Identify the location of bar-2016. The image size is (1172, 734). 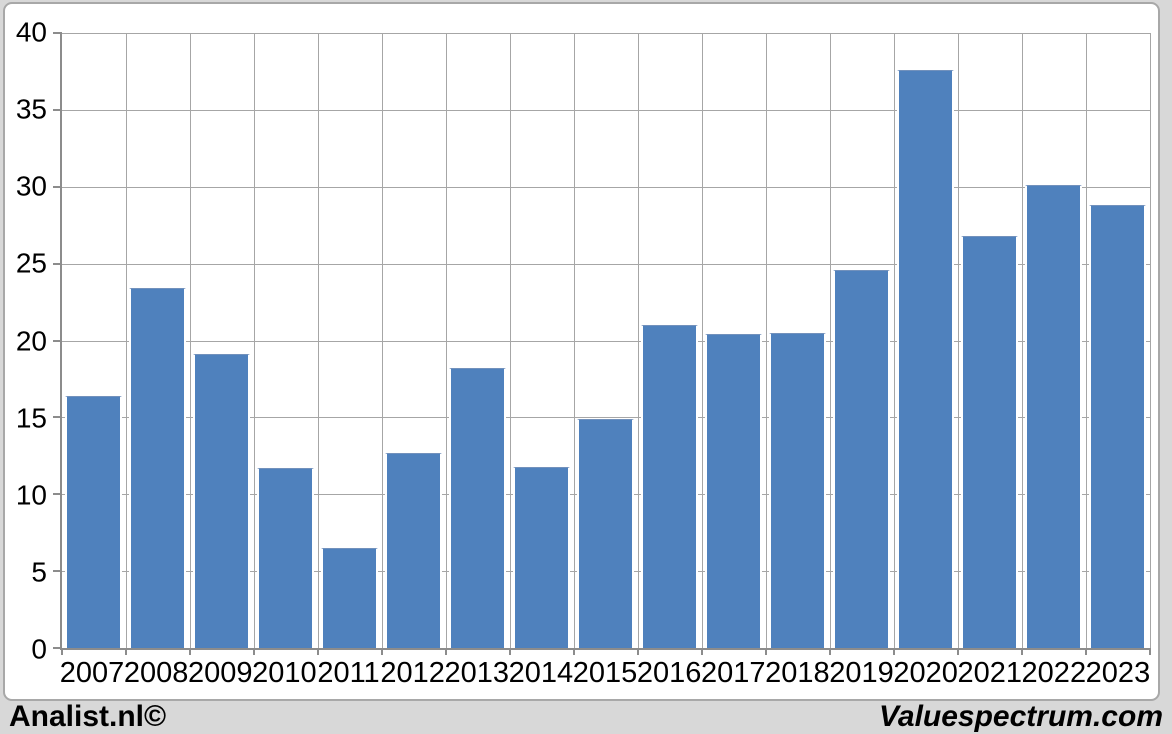
(669, 486).